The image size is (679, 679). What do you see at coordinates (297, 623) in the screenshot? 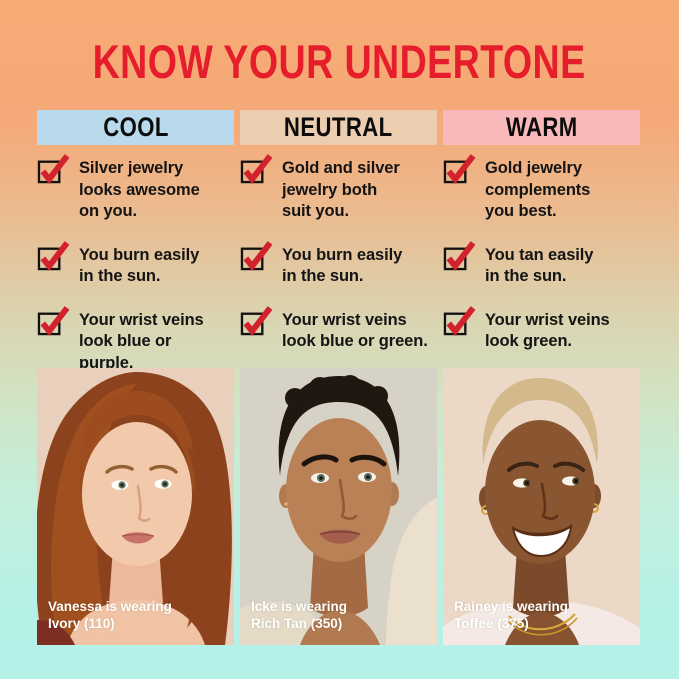
I see `caption-line: Rich Tan (350)` at bounding box center [297, 623].